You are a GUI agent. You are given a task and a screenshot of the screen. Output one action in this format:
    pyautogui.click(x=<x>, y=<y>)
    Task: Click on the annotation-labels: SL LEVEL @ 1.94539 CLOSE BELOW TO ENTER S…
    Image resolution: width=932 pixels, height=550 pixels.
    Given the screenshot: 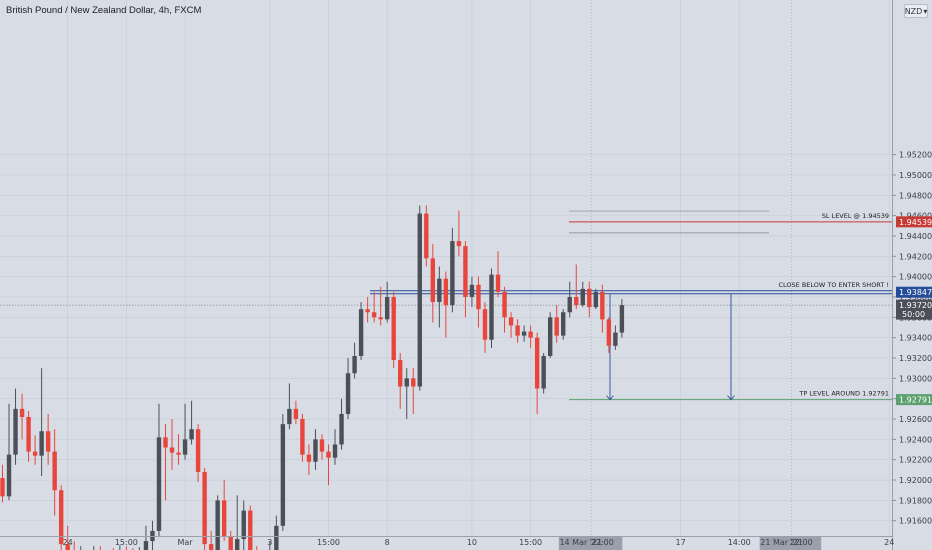 What is the action you would take?
    pyautogui.click(x=833, y=305)
    